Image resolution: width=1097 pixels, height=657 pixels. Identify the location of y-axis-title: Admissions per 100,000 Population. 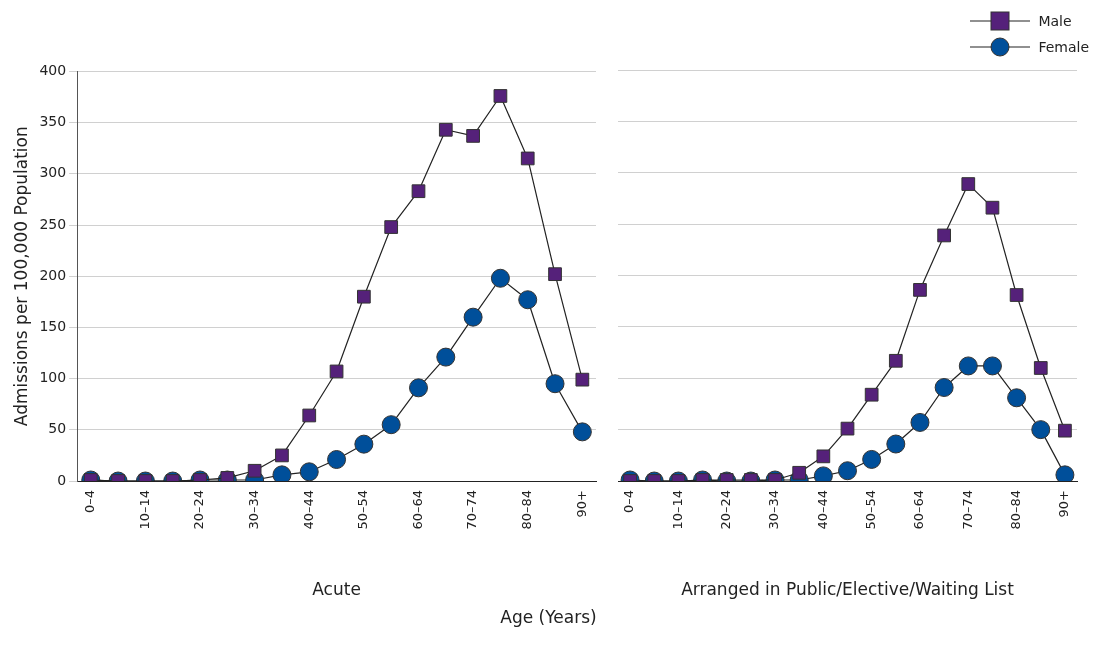
(20, 276).